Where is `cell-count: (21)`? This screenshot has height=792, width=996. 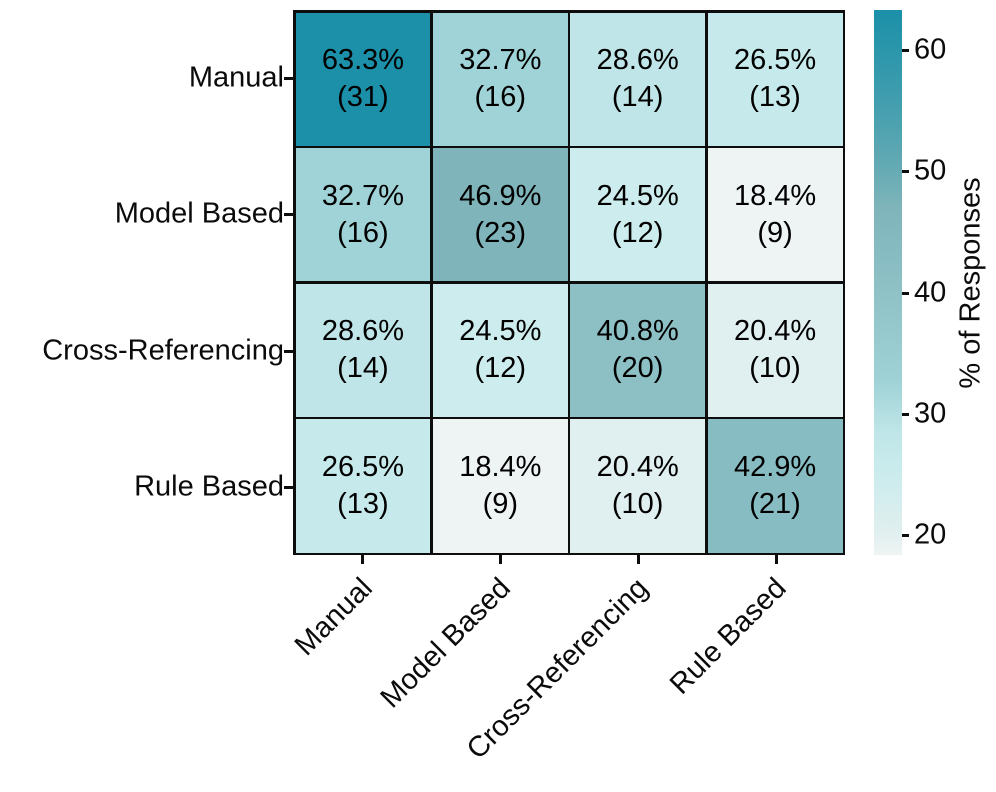
cell-count: (21) is located at coordinates (775, 503).